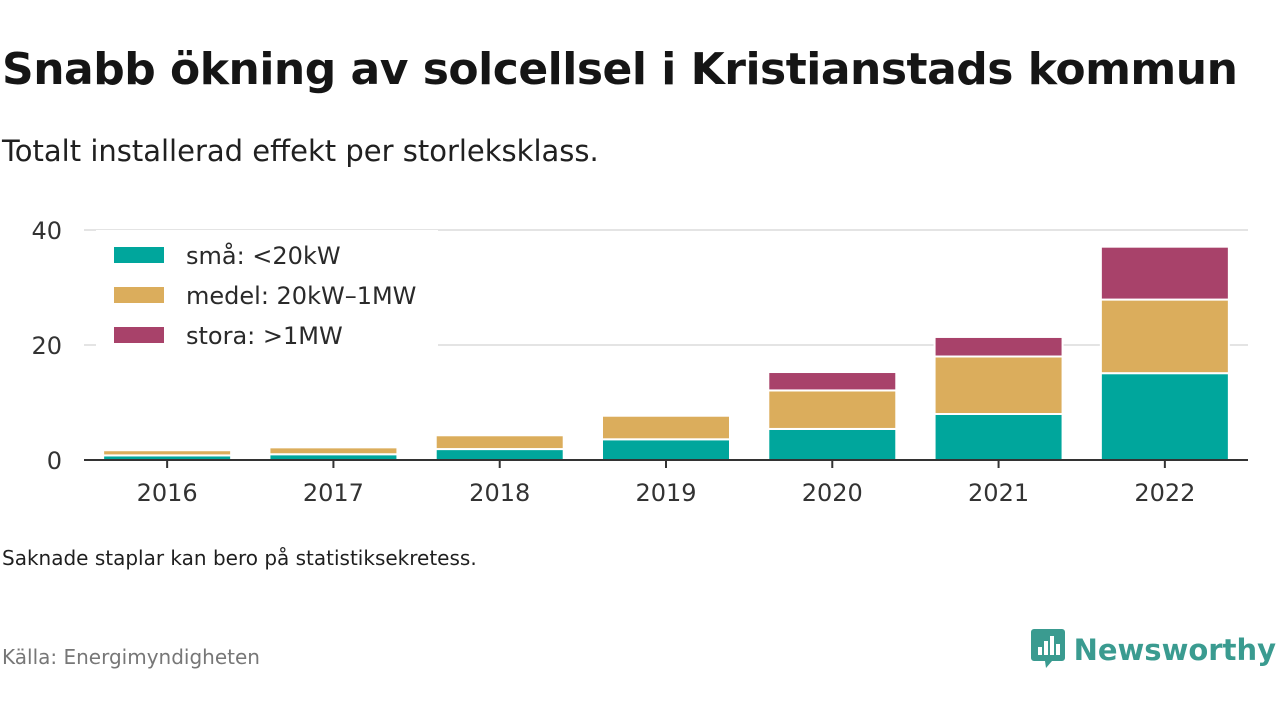  Describe the element at coordinates (54, 461) in the screenshot. I see `y-tick-label: 0` at that location.